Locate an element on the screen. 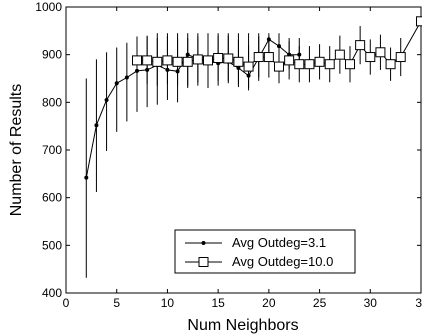 The image size is (422, 335). x-tick-label: 3 is located at coordinates (418, 303).